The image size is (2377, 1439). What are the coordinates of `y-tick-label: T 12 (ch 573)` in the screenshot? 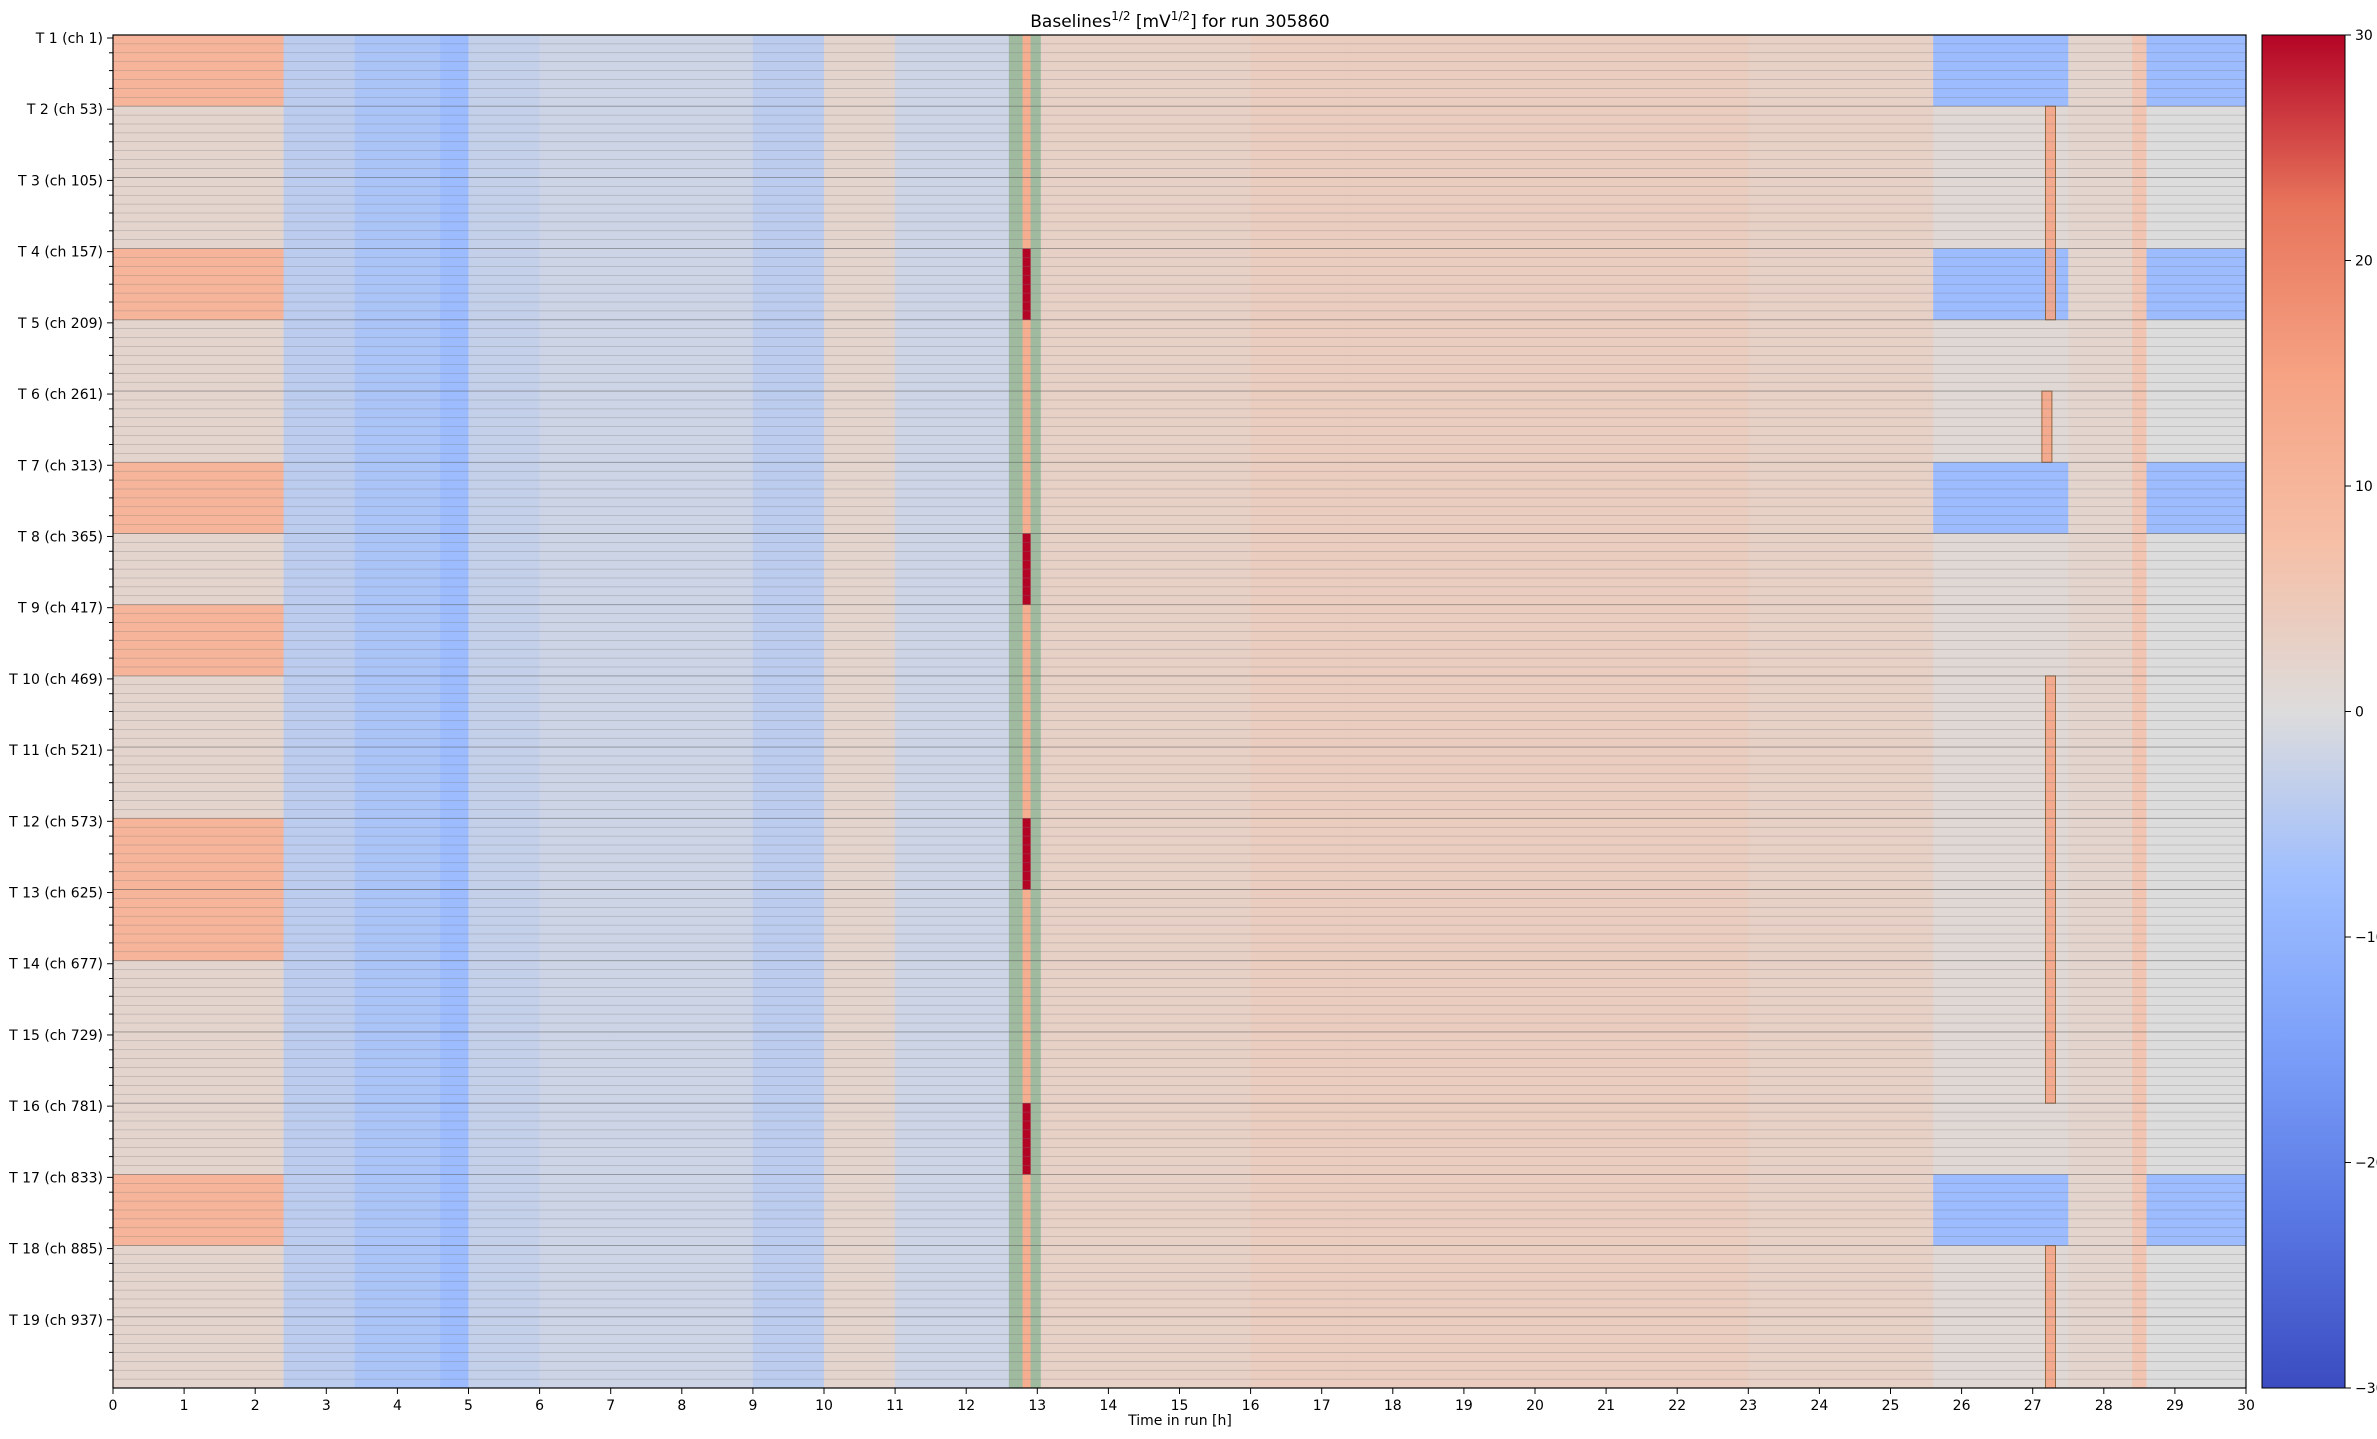 It's located at (55, 822).